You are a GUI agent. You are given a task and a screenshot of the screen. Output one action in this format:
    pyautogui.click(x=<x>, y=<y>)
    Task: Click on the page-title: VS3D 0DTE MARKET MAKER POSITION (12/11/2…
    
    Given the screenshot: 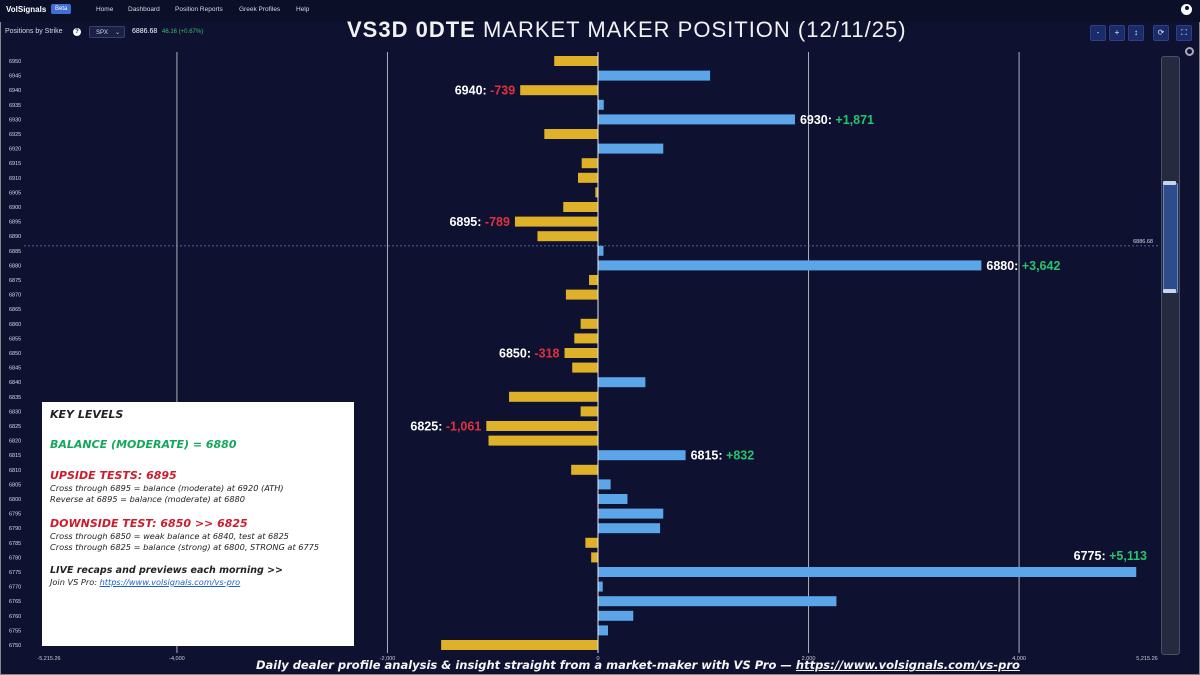 What is the action you would take?
    pyautogui.click(x=627, y=30)
    